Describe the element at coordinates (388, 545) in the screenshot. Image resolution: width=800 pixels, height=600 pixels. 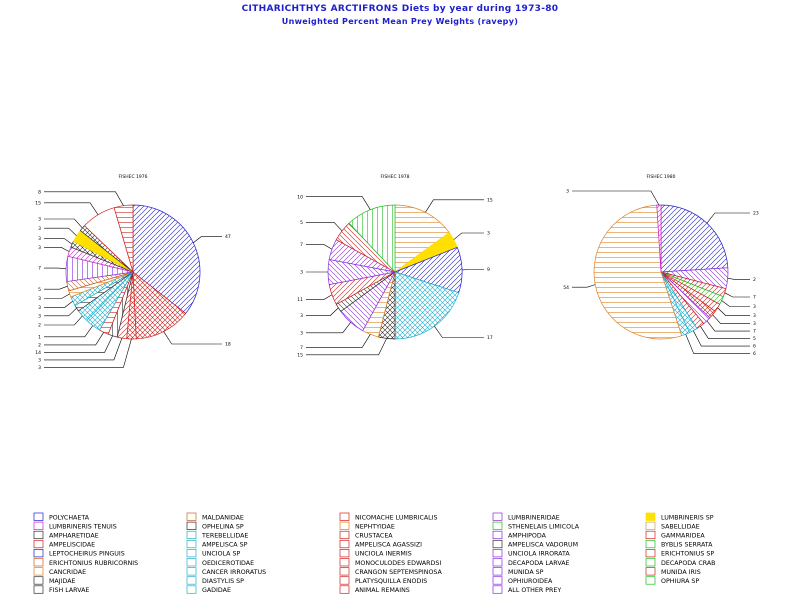
I see `legend-label: AMPELISCA AGASSIZI` at that location.